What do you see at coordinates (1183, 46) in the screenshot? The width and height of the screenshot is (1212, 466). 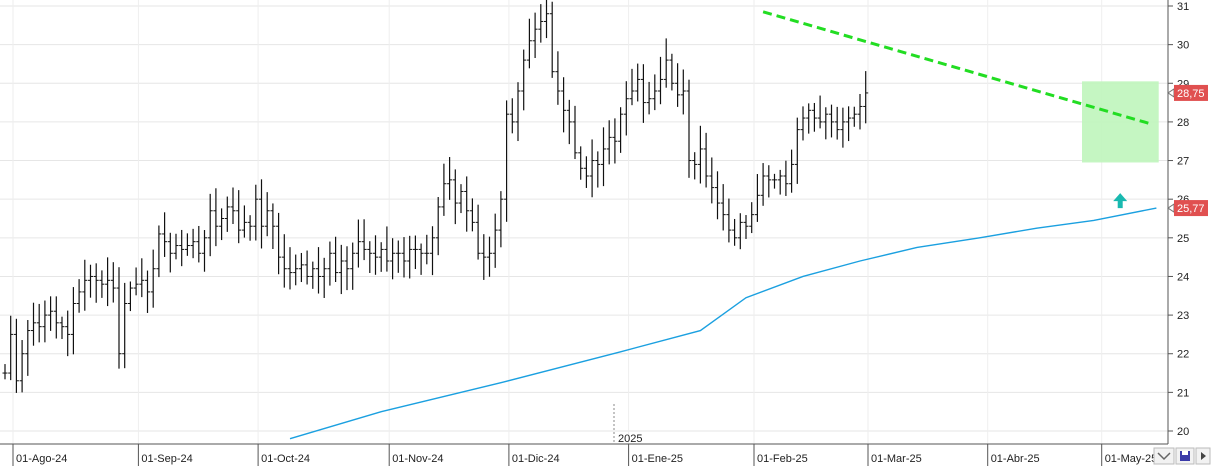 I see `y-tick-label: 30` at bounding box center [1183, 46].